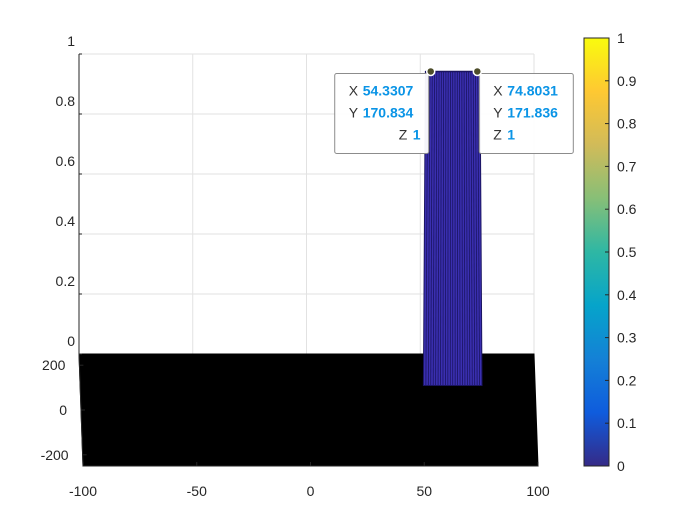 This screenshot has height=525, width=700. What do you see at coordinates (66, 101) in the screenshot?
I see `z-tick-label: 0.8` at bounding box center [66, 101].